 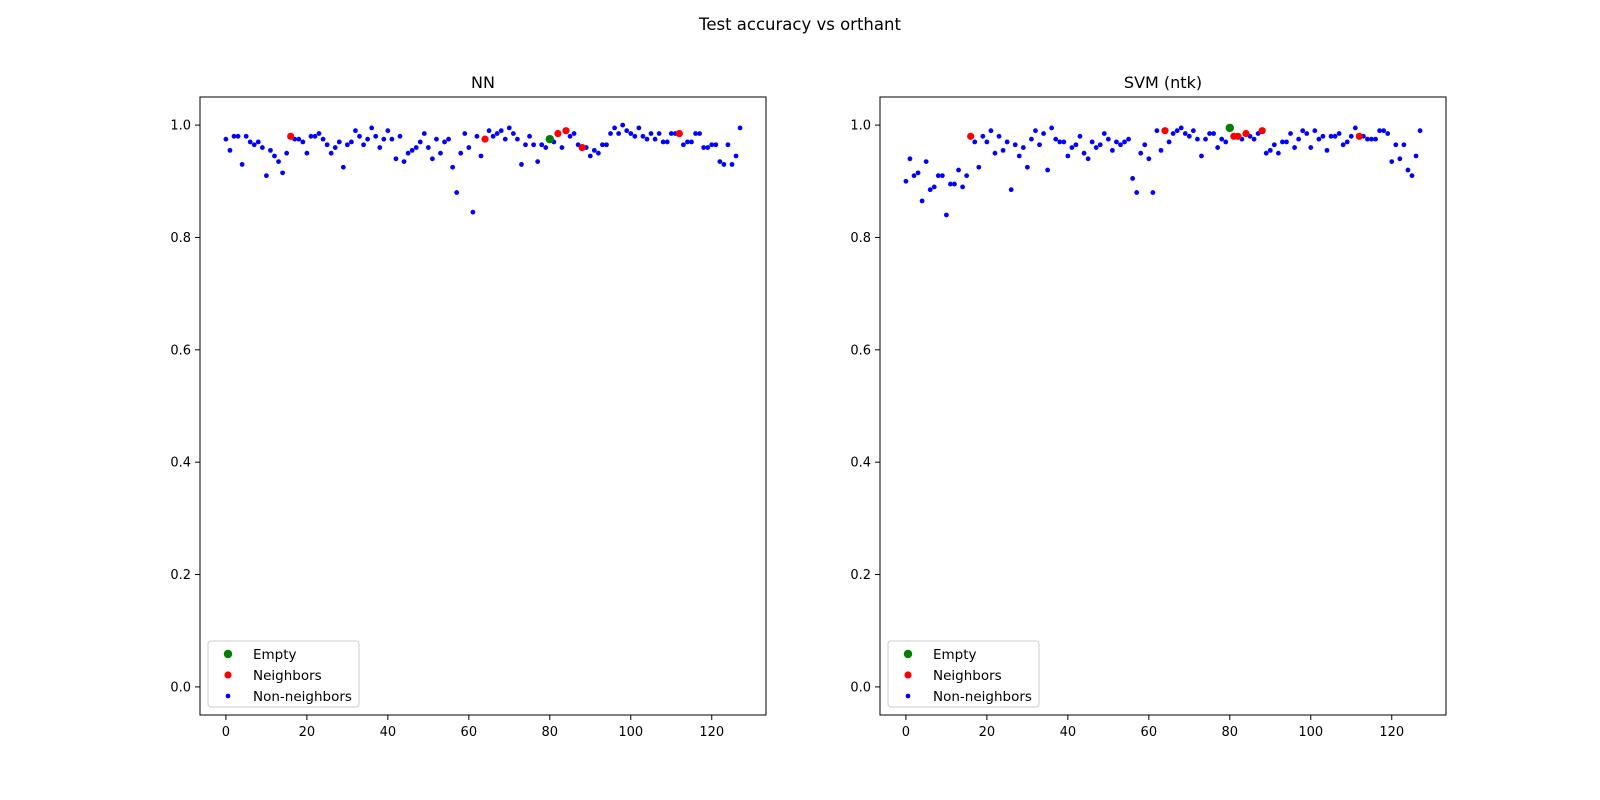 What do you see at coordinates (860, 687) in the screenshot?
I see `y-tick-label: 0.0` at bounding box center [860, 687].